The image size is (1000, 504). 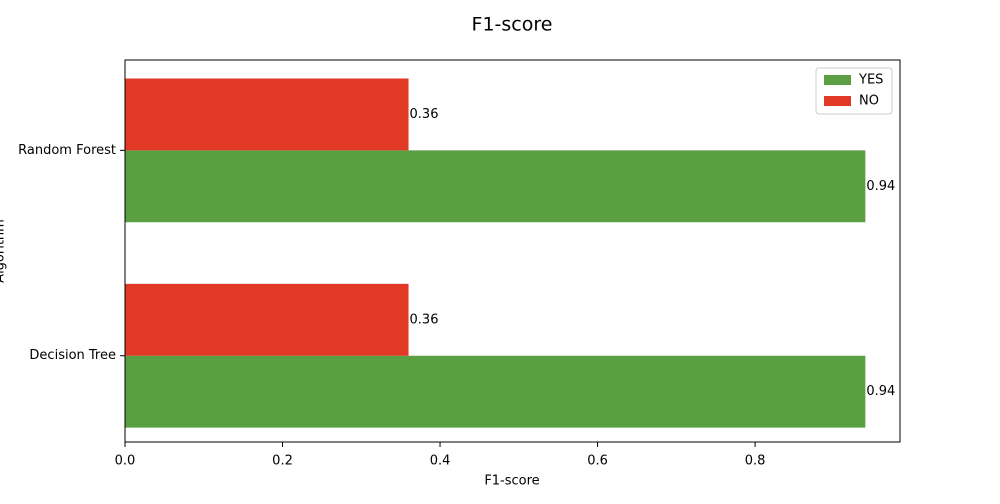 I want to click on legend-label: YES, so click(x=870, y=80).